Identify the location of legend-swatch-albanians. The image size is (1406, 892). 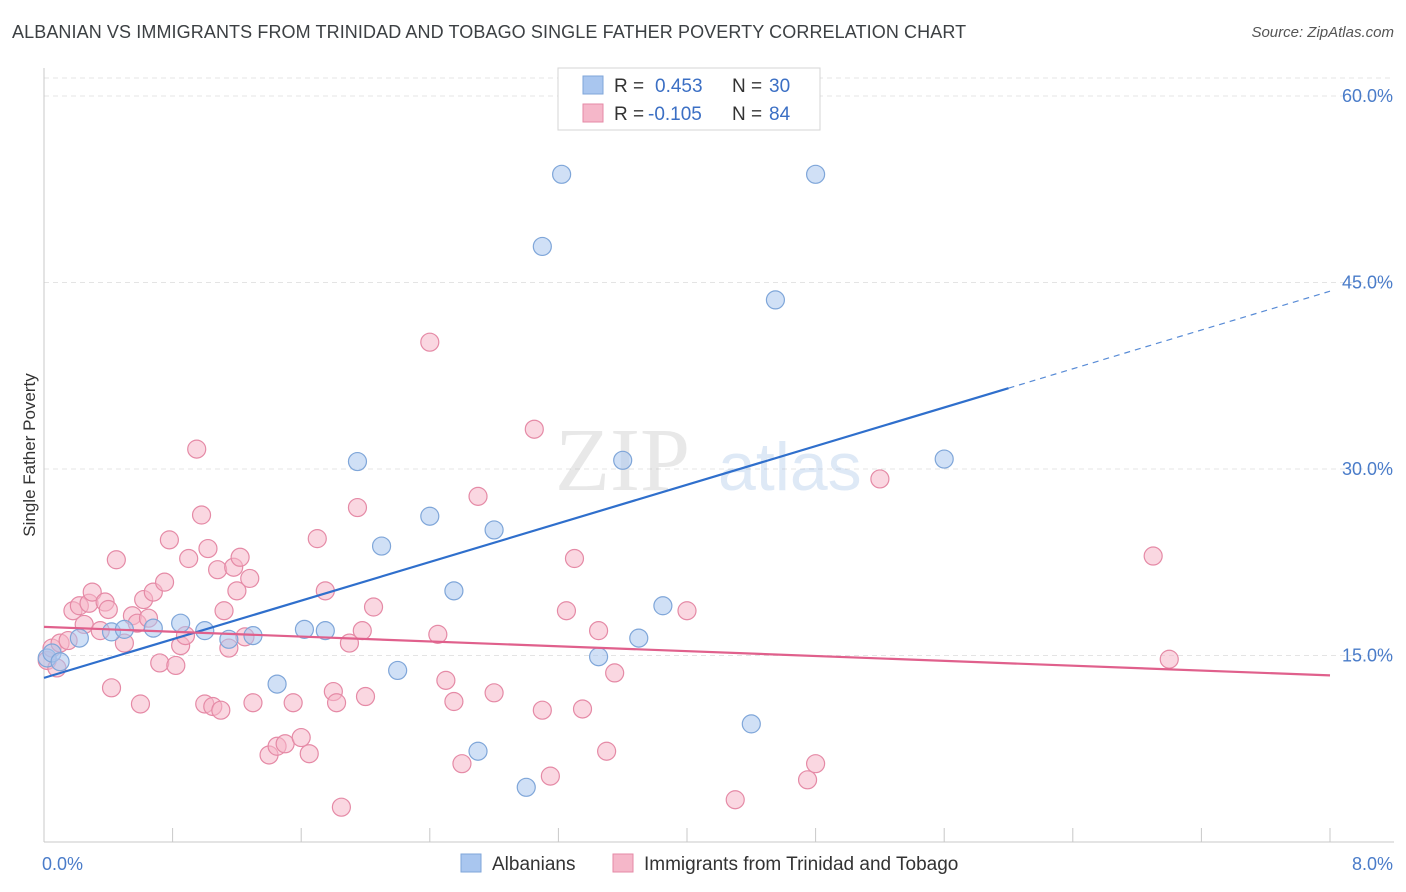
(593, 85).